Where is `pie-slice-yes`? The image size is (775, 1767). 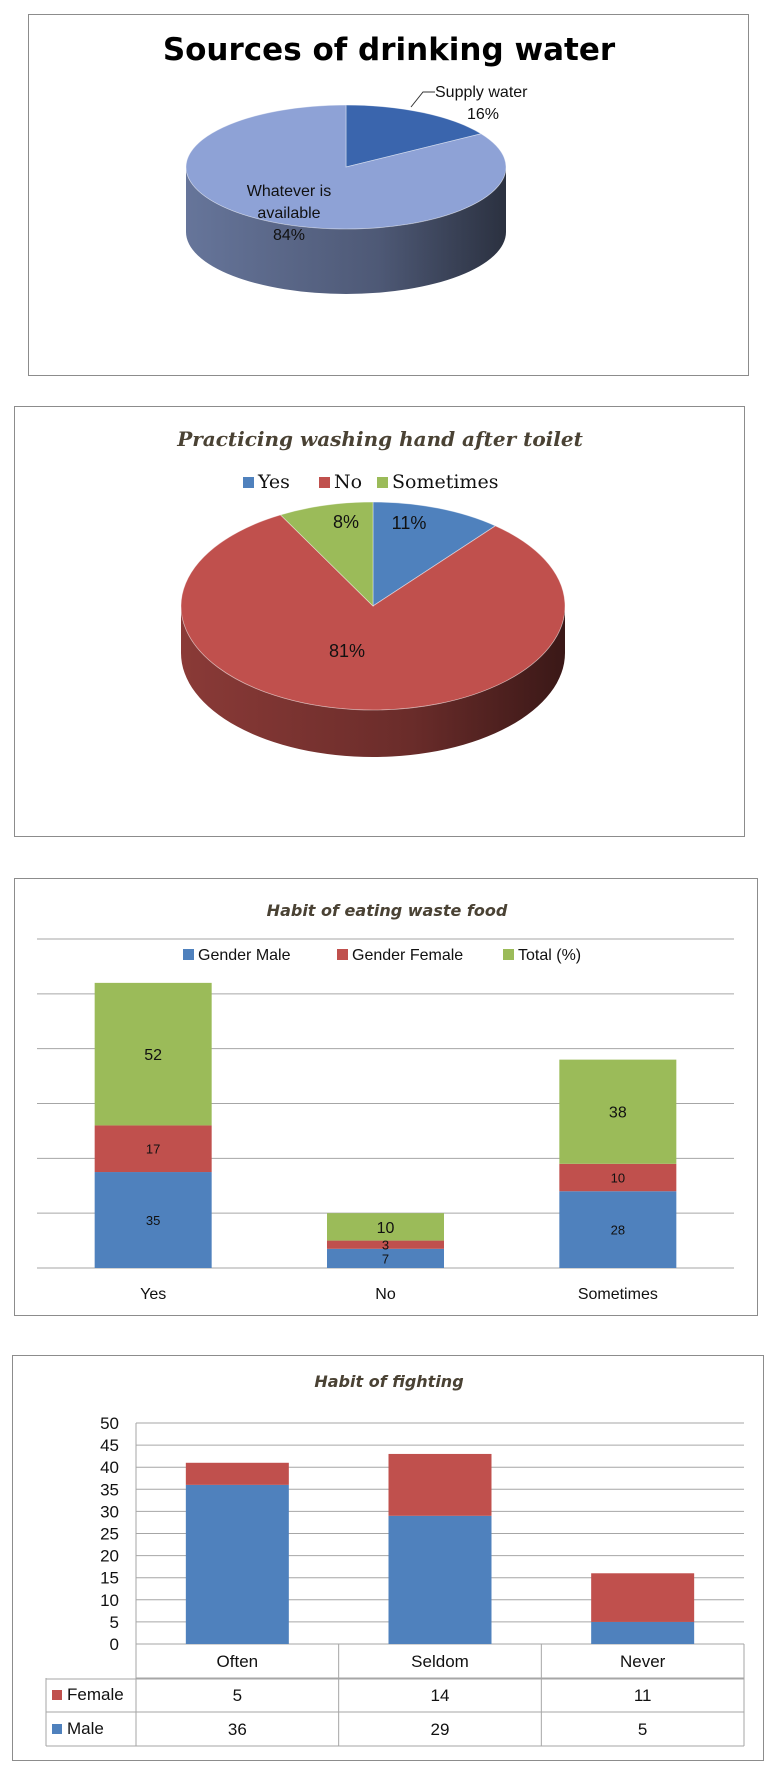 pie-slice-yes is located at coordinates (434, 554).